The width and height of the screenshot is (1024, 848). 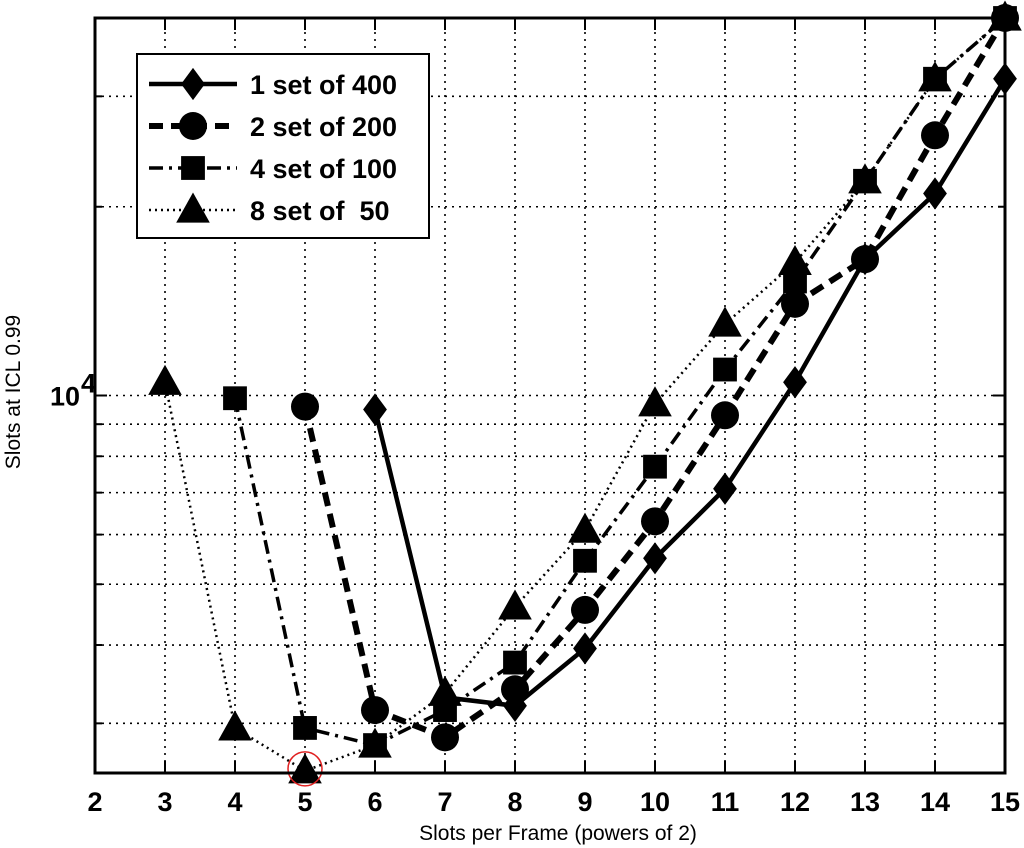 What do you see at coordinates (1005, 802) in the screenshot?
I see `x-tick-label: 15` at bounding box center [1005, 802].